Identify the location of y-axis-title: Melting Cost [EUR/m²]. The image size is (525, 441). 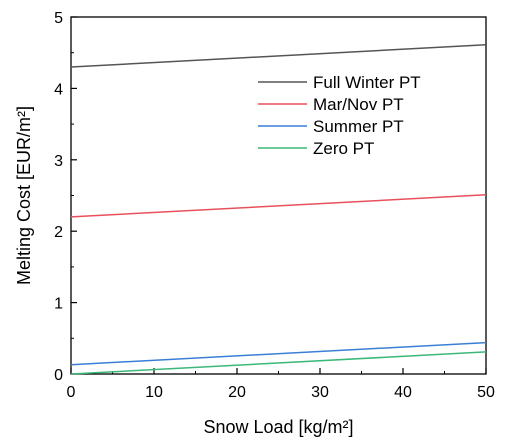
(24, 195).